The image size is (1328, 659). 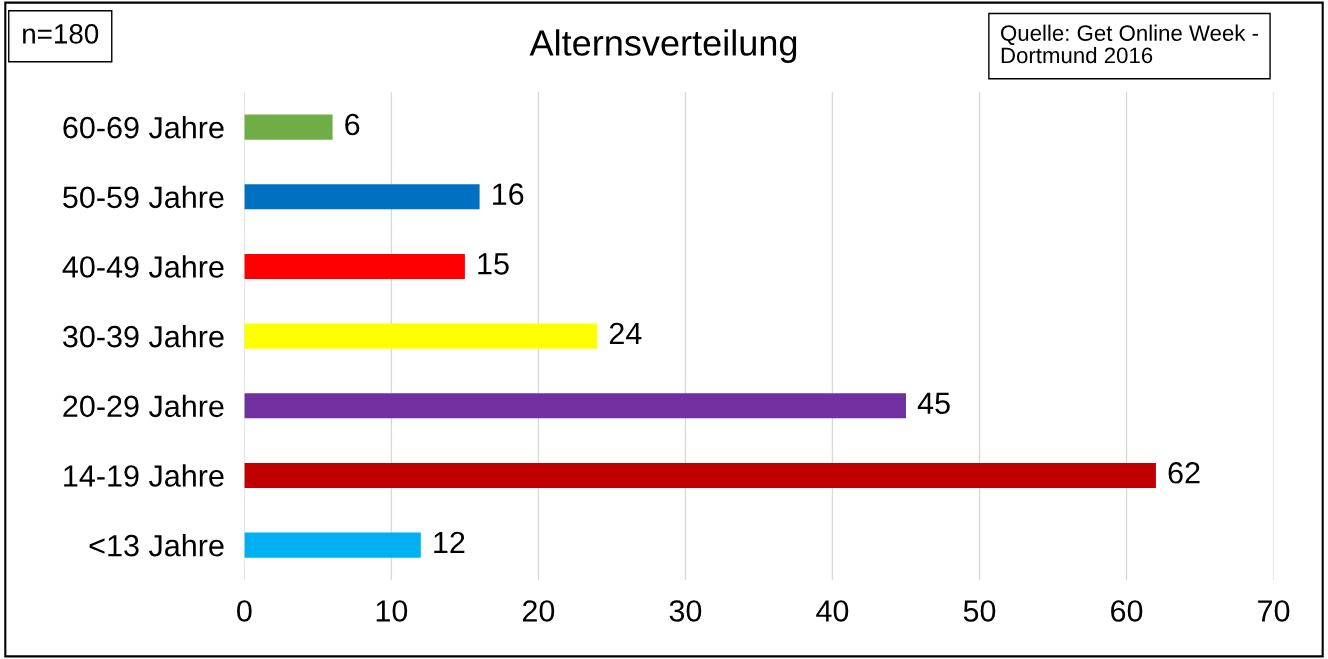 I want to click on data-label: 6, so click(x=352, y=124).